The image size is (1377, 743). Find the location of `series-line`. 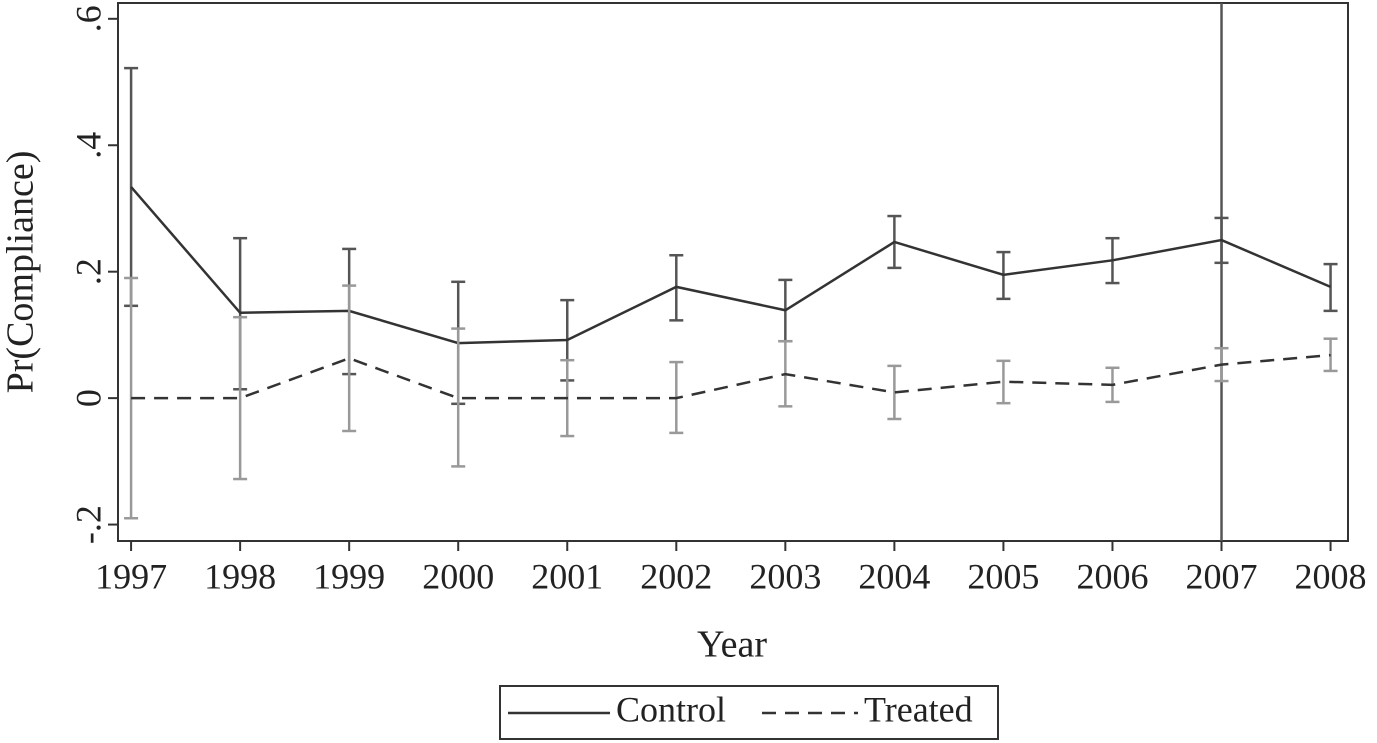

series-line is located at coordinates (731, 376).